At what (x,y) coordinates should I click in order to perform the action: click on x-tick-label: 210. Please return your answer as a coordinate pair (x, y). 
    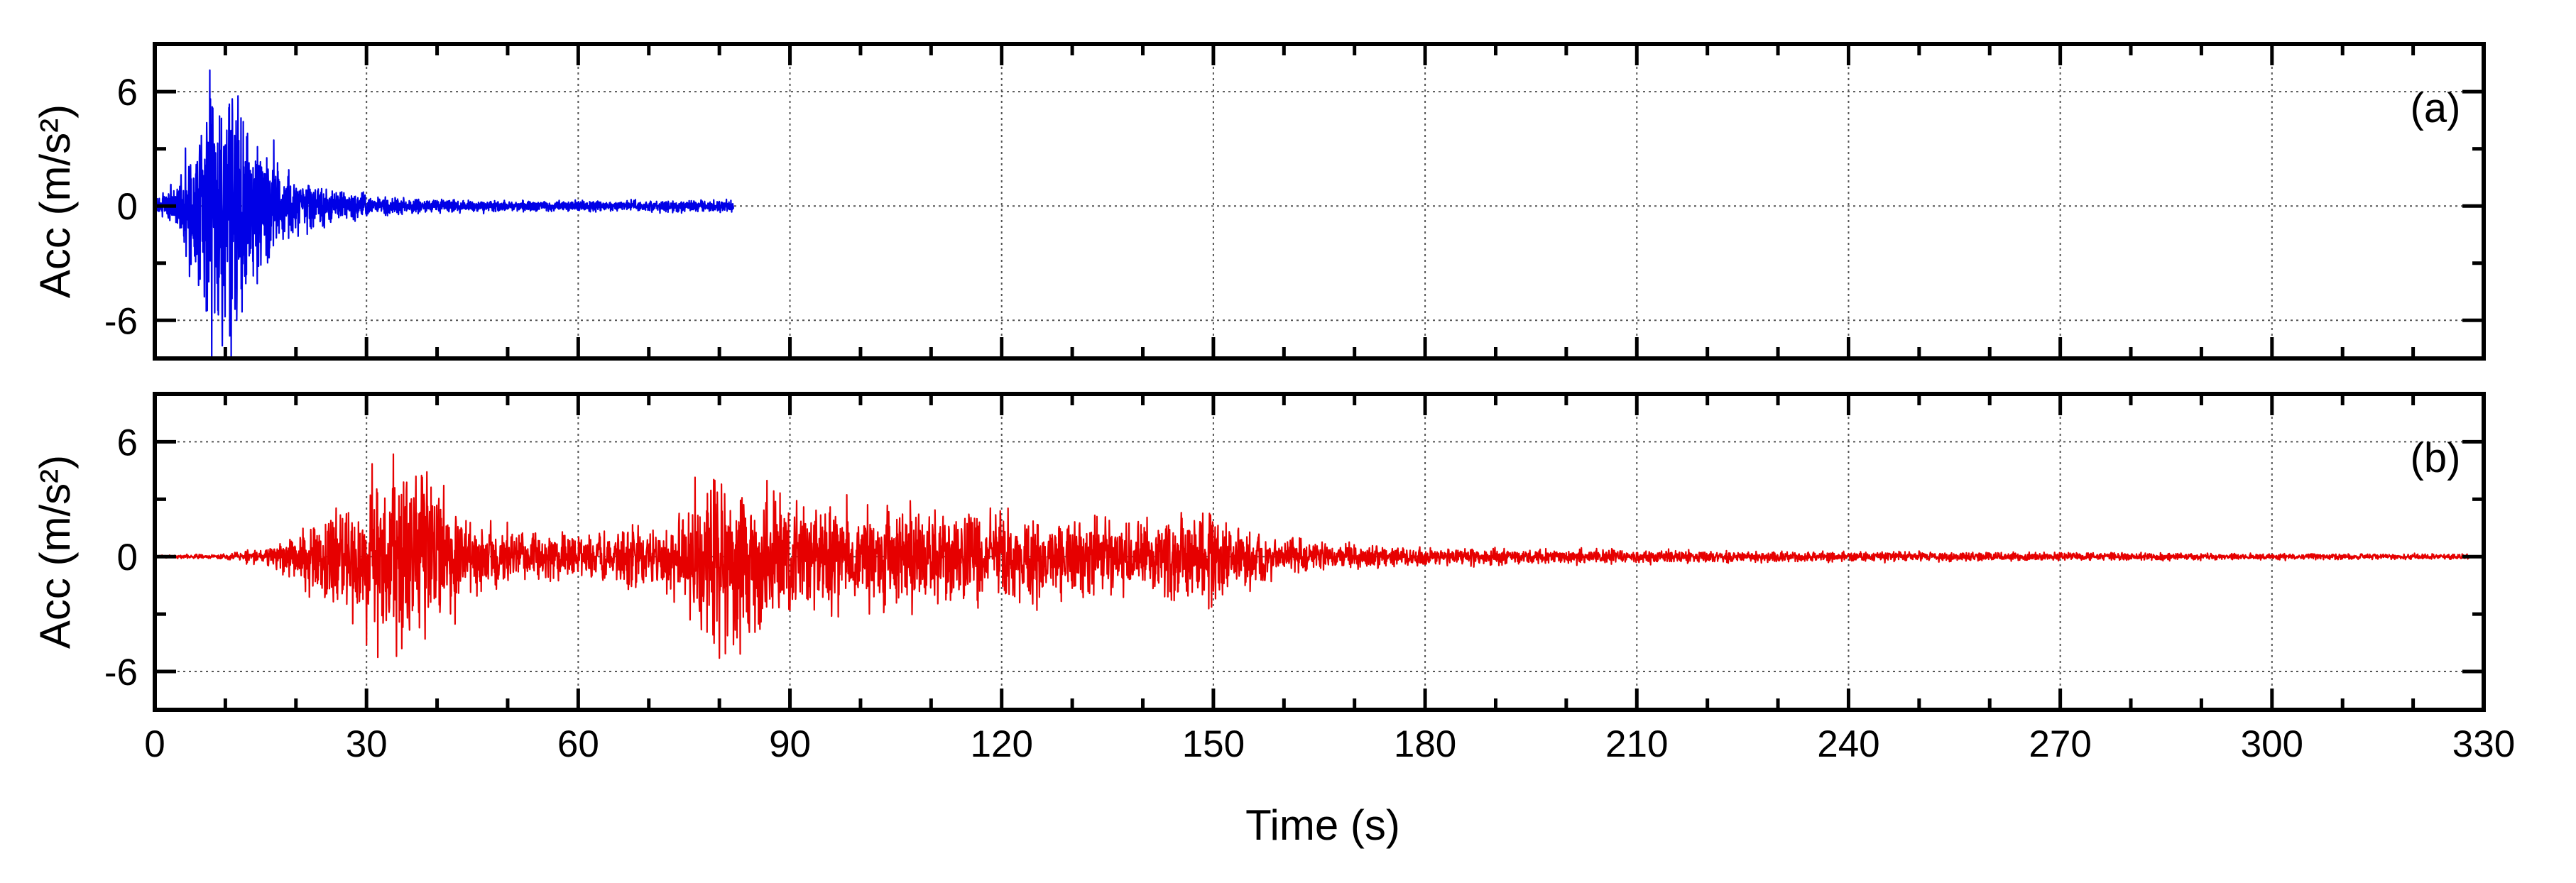
    Looking at the image, I should click on (1636, 744).